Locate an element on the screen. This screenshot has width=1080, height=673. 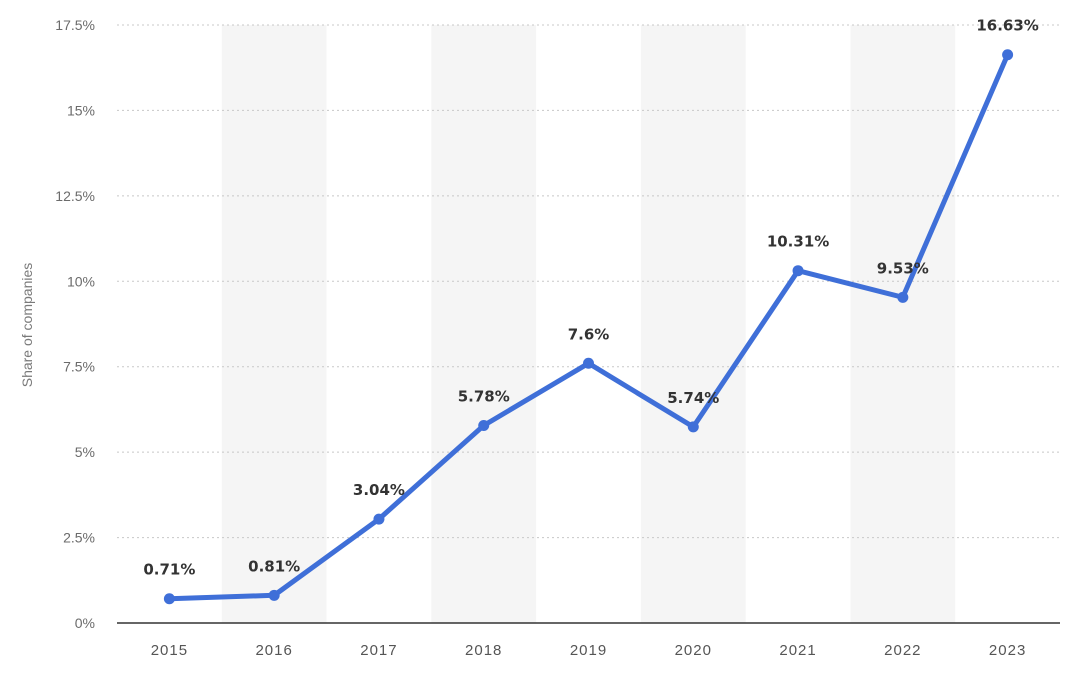
x-tick-label: 2016 is located at coordinates (273, 650).